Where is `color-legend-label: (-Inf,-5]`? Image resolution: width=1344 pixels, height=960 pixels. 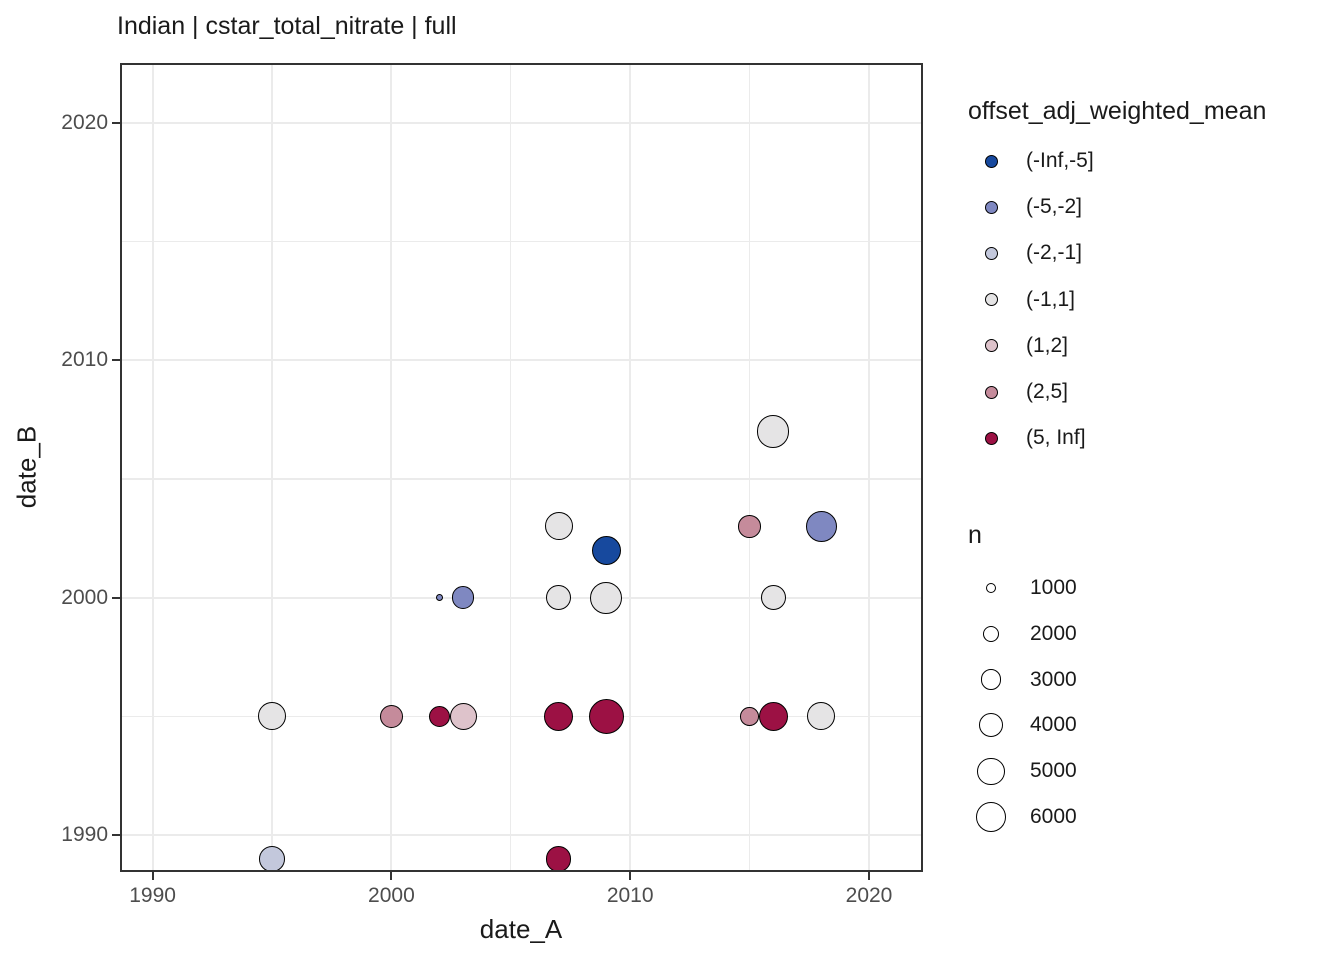
color-legend-label: (-Inf,-5] is located at coordinates (1060, 160).